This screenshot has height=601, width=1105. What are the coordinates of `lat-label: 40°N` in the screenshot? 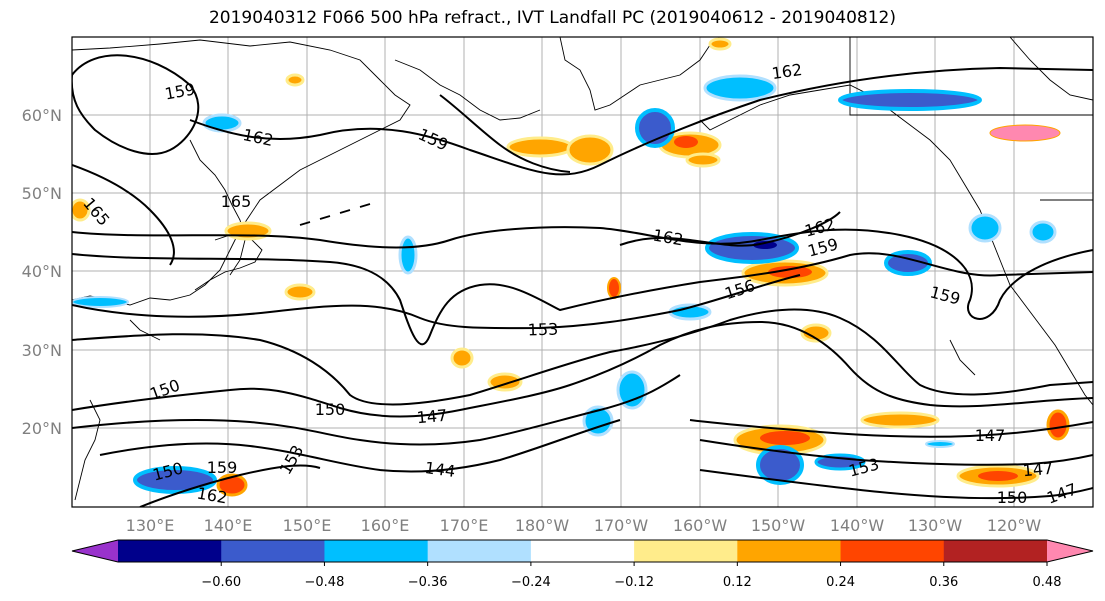 It's located at (42, 271).